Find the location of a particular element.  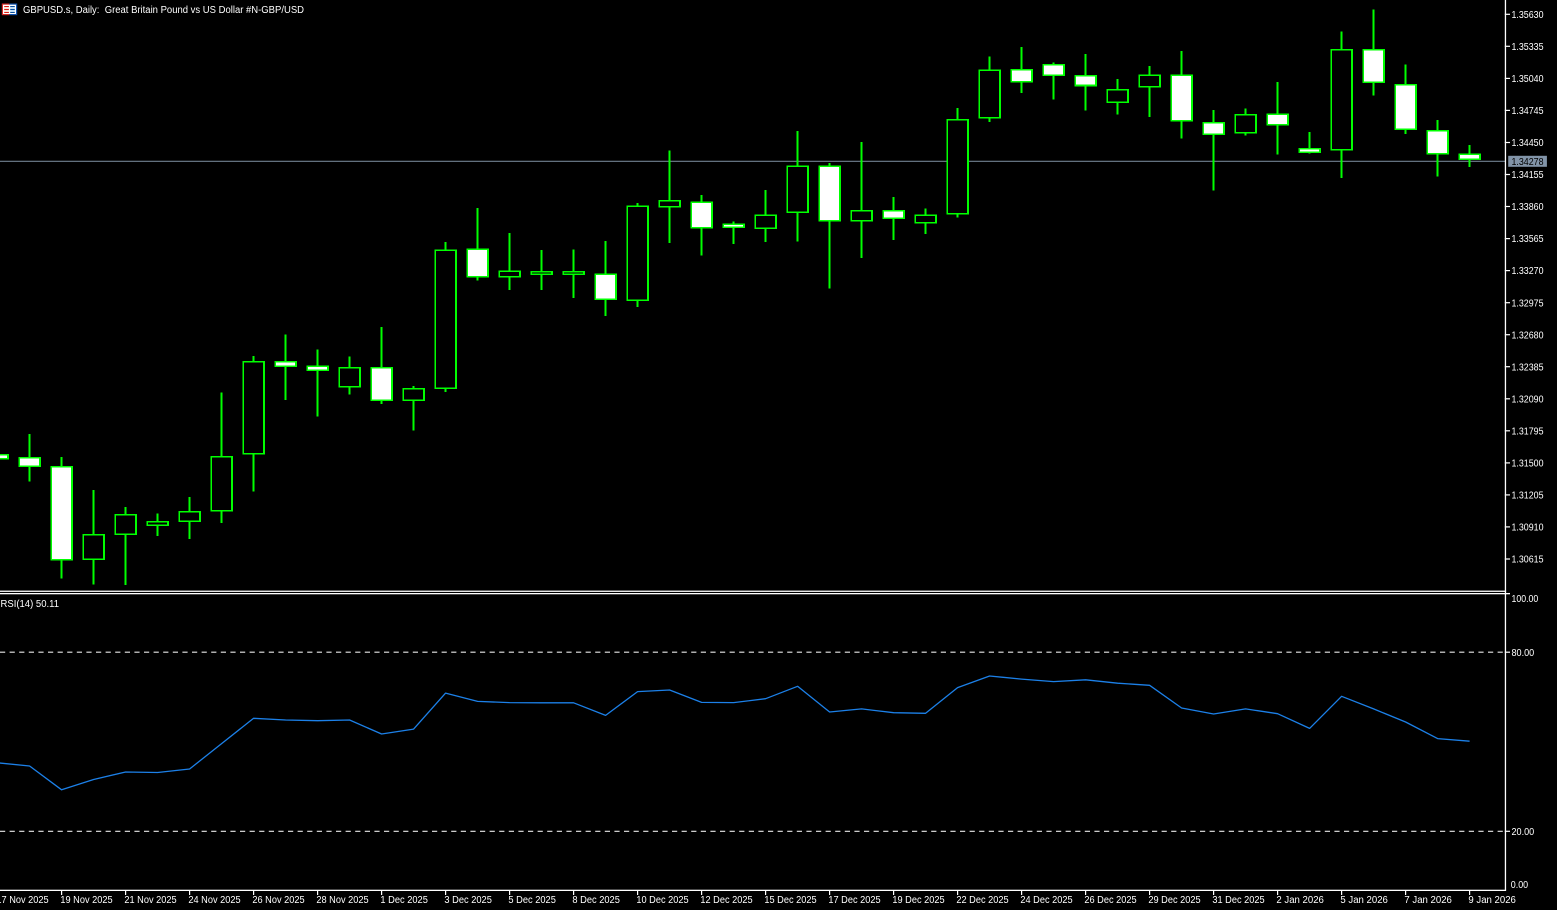

svg-text: 17 Nov 2025 is located at coordinates (24, 900).